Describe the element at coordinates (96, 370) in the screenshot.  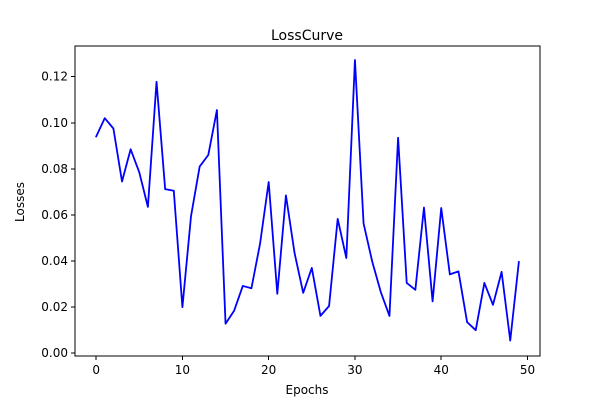
I see `x-tick-label: 0` at that location.